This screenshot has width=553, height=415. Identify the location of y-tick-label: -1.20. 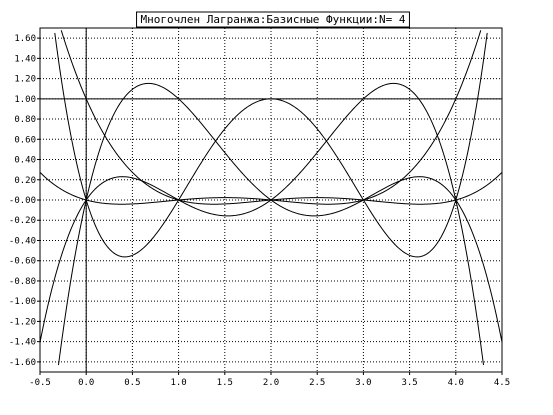
(22, 322).